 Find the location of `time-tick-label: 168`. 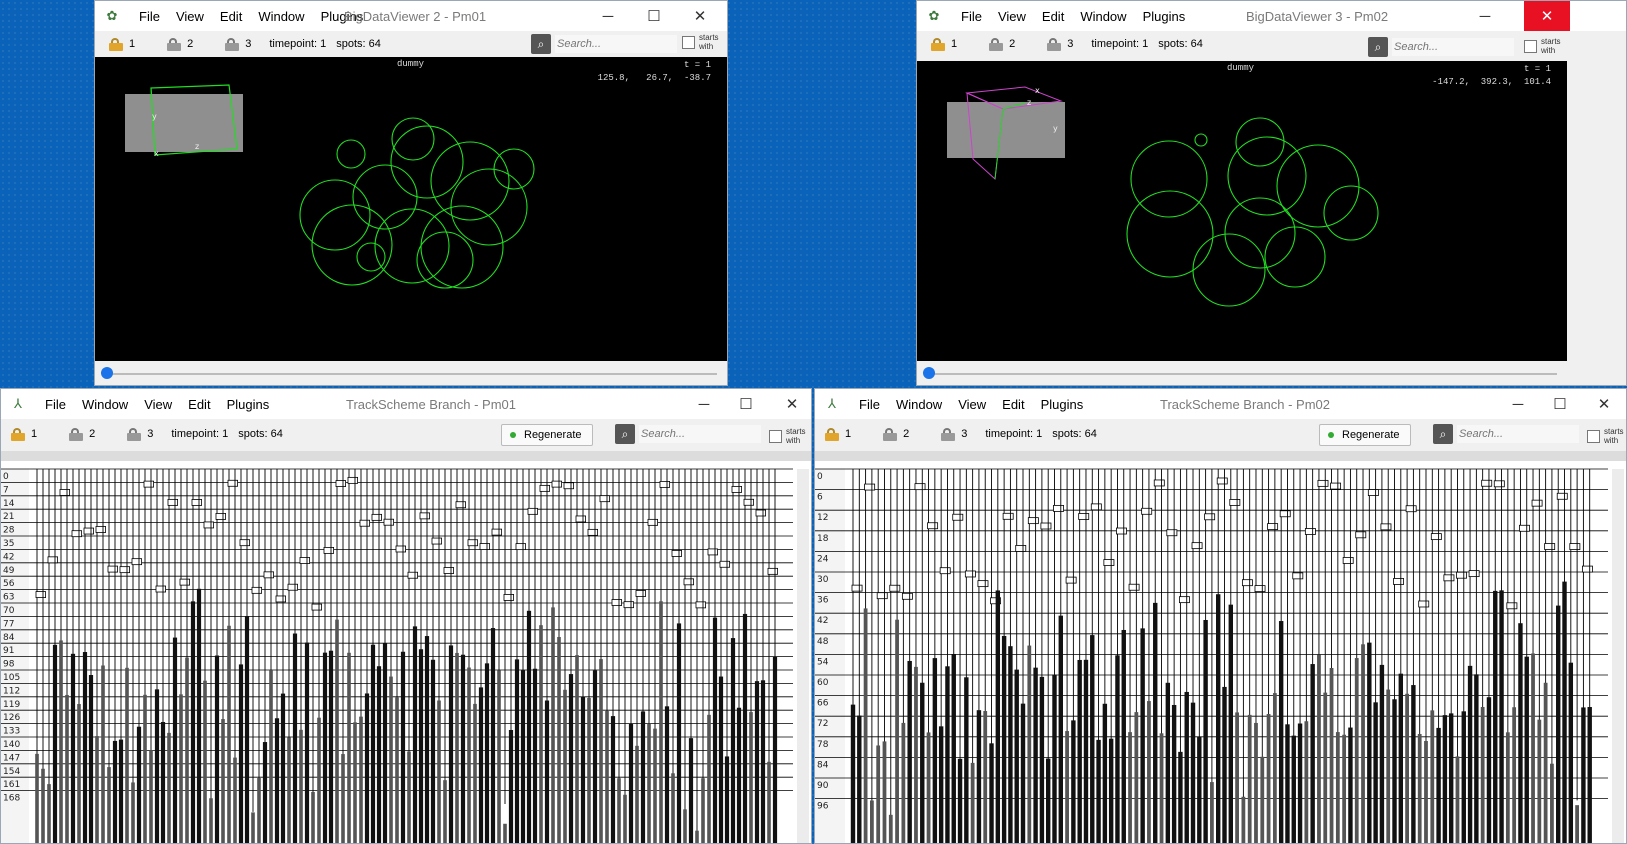

time-tick-label: 168 is located at coordinates (11, 799).